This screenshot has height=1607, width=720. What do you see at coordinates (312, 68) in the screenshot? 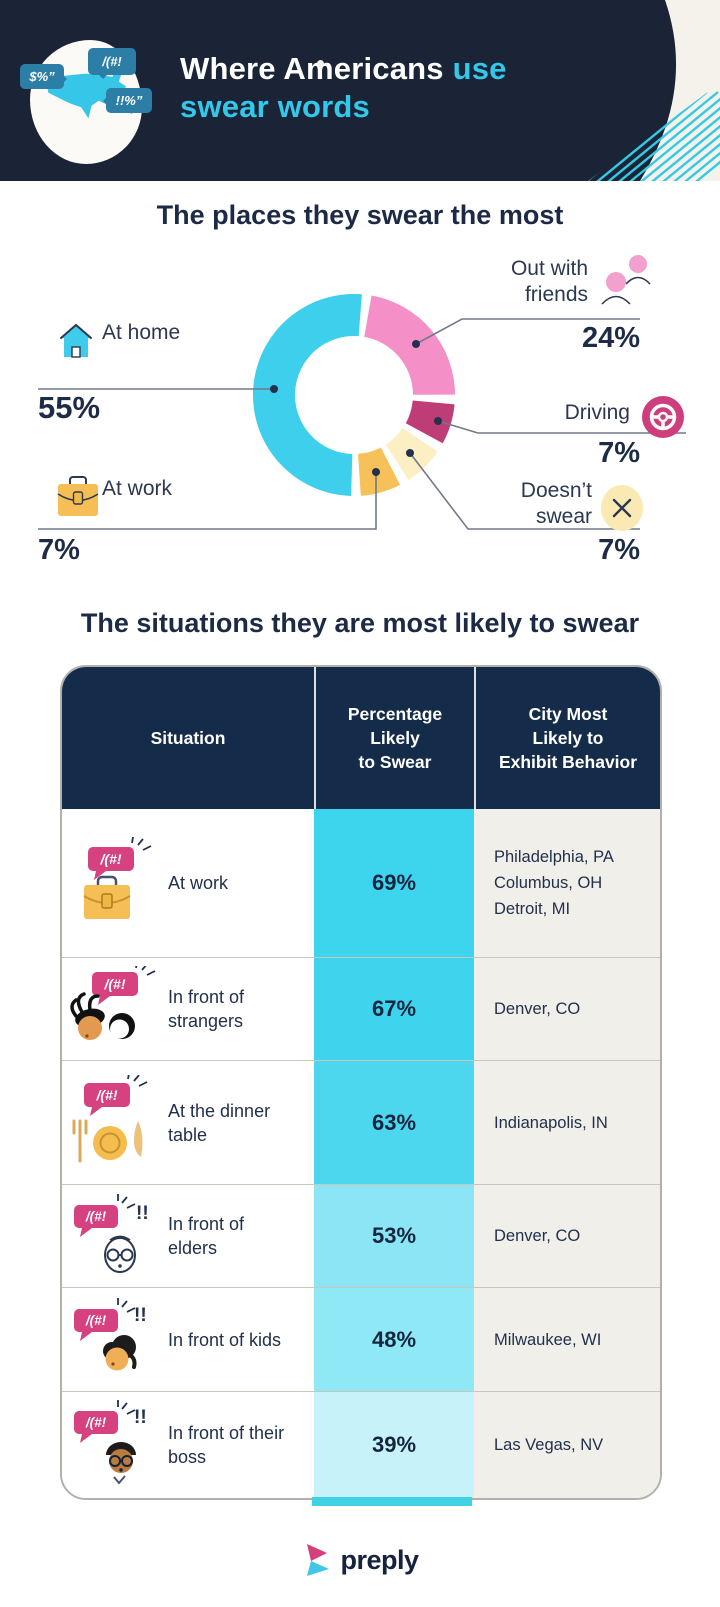
I see `title-line1-white: Where Americans` at bounding box center [312, 68].